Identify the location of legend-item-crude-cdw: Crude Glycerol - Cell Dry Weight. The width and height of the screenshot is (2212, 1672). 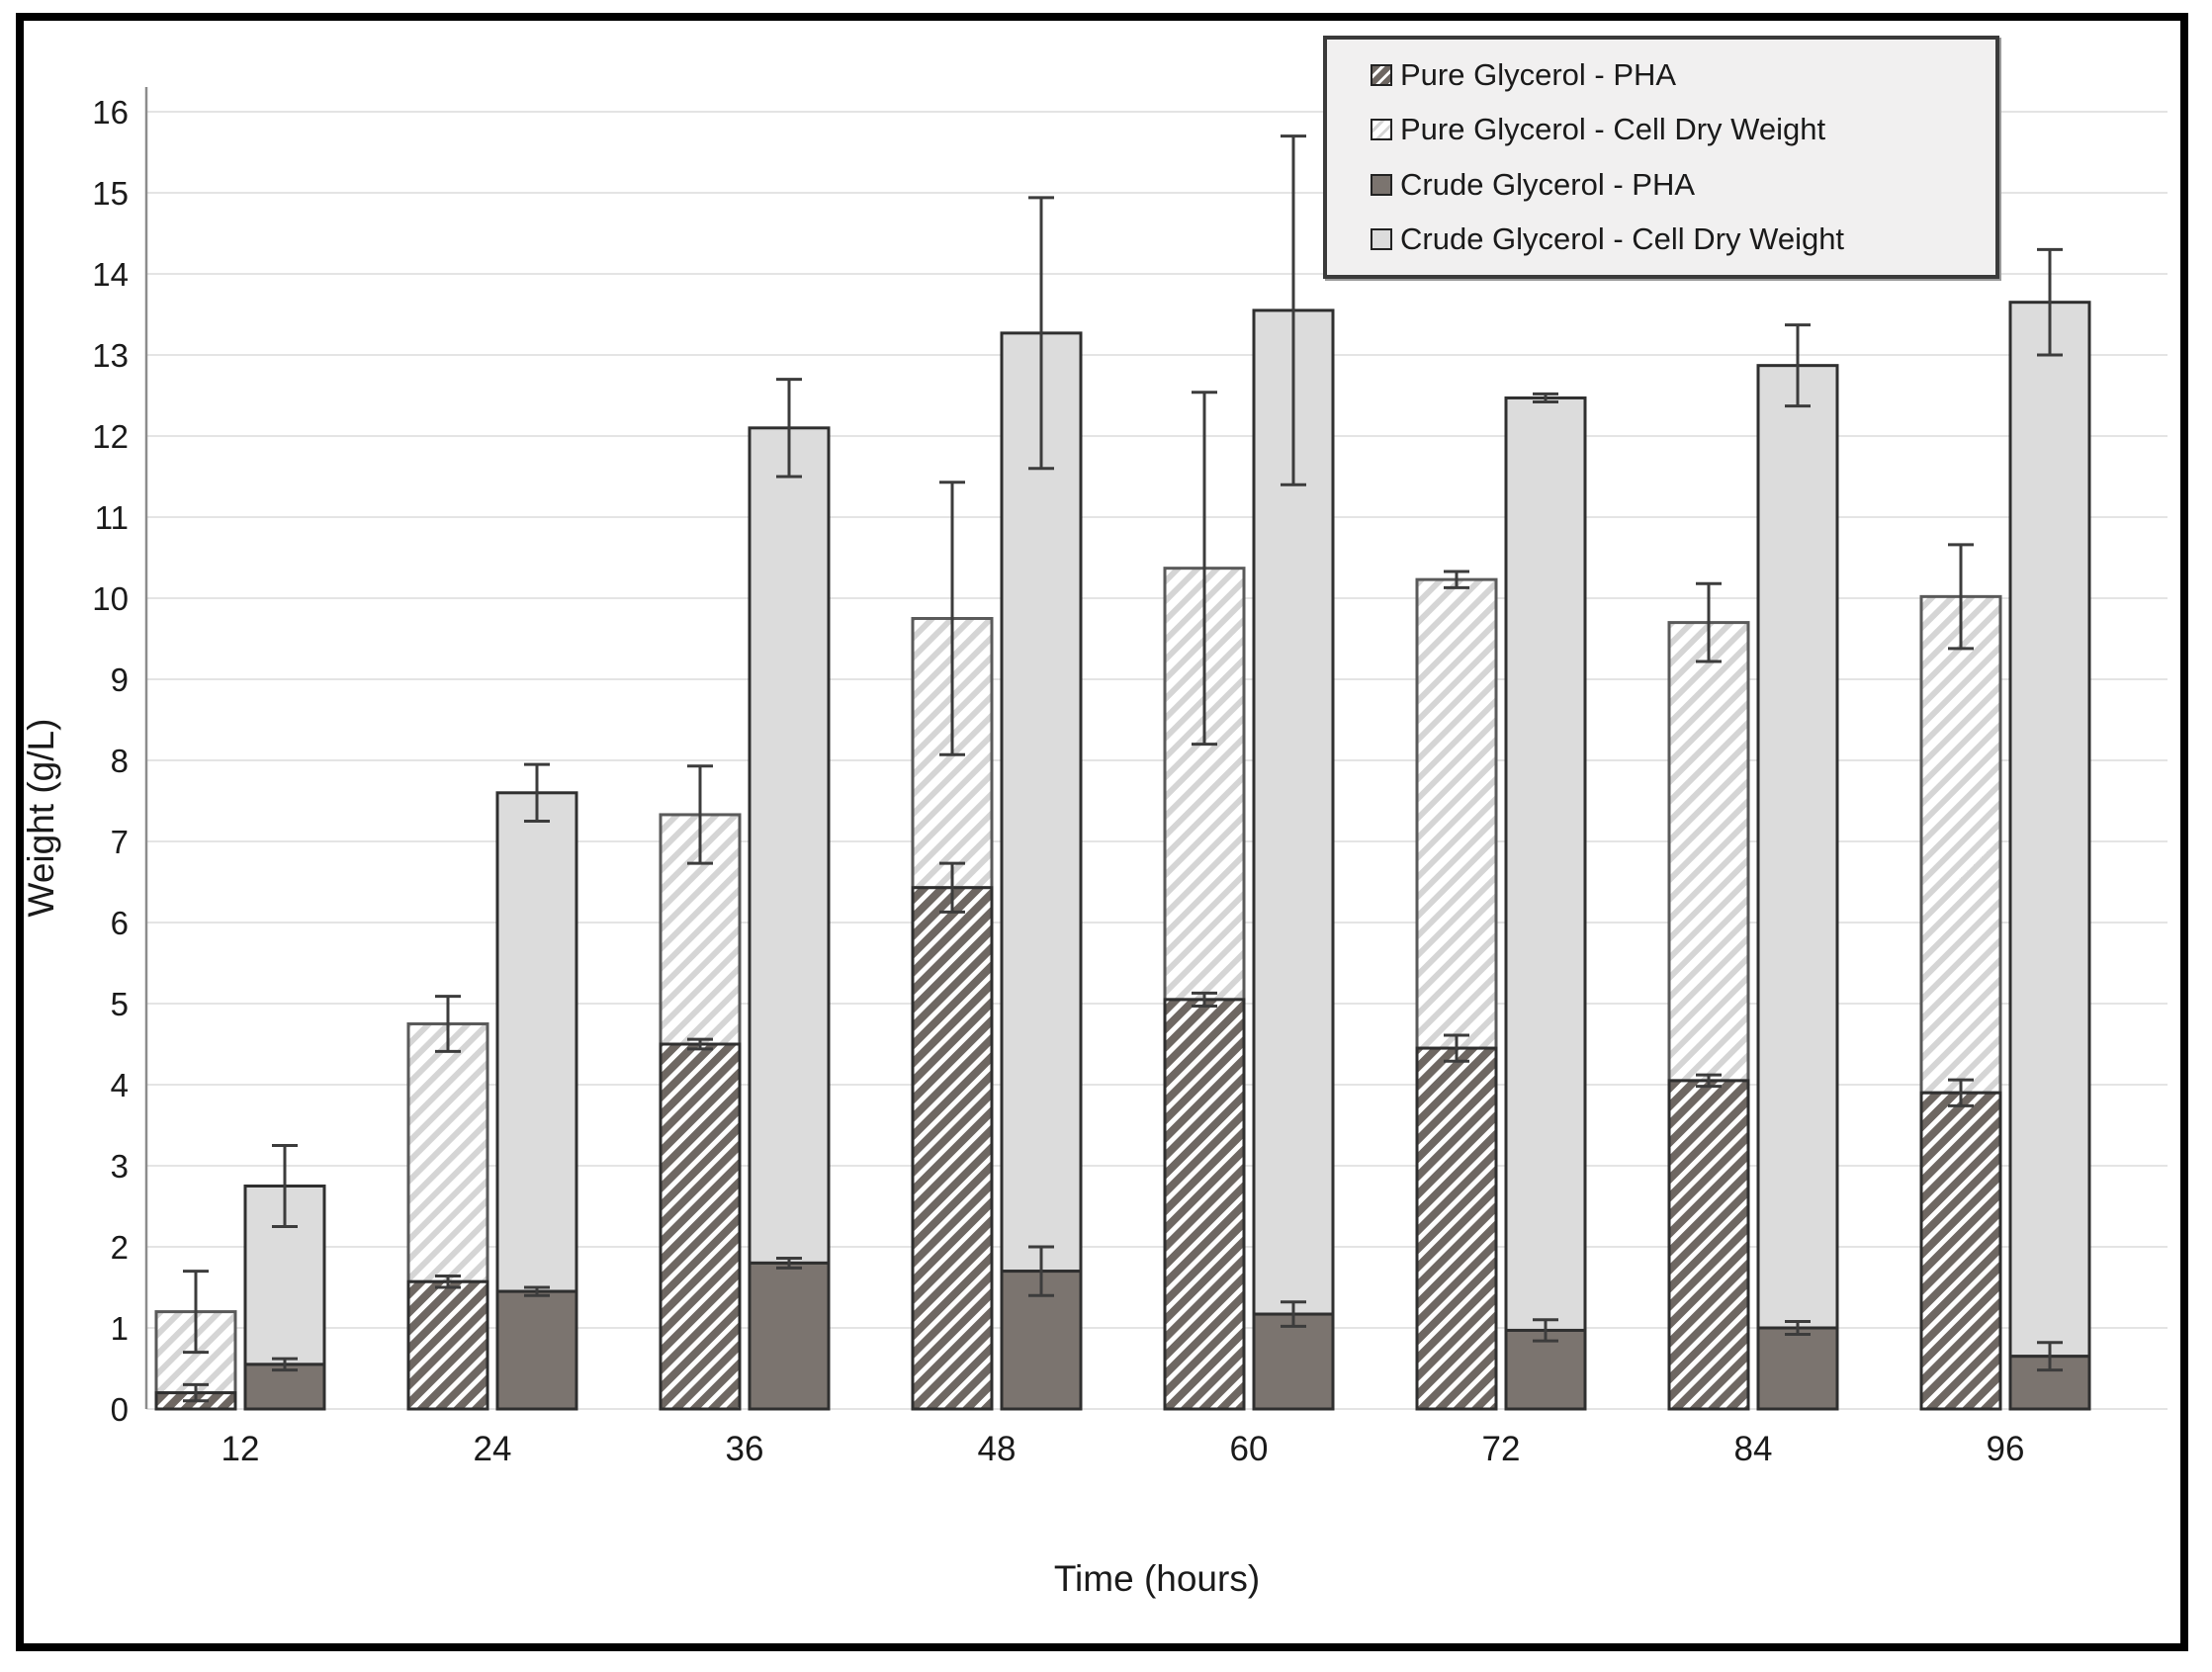
(1683, 239).